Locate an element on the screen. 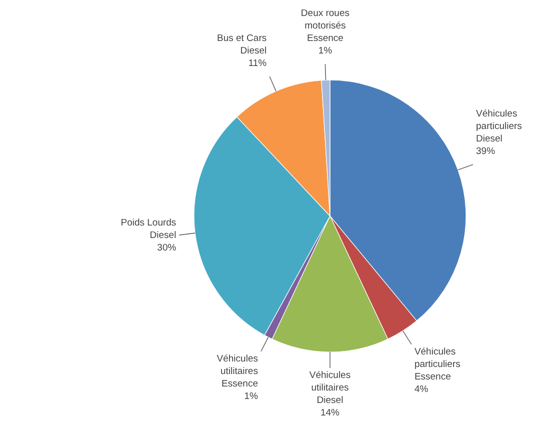 The height and width of the screenshot is (444, 554). data-label: 14% is located at coordinates (330, 413).